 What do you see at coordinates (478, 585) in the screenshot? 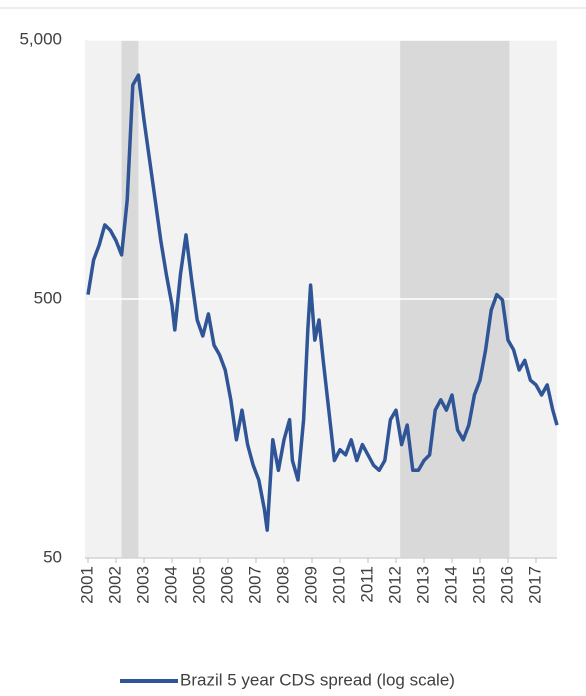
I see `x-tick-label: 2015` at bounding box center [478, 585].